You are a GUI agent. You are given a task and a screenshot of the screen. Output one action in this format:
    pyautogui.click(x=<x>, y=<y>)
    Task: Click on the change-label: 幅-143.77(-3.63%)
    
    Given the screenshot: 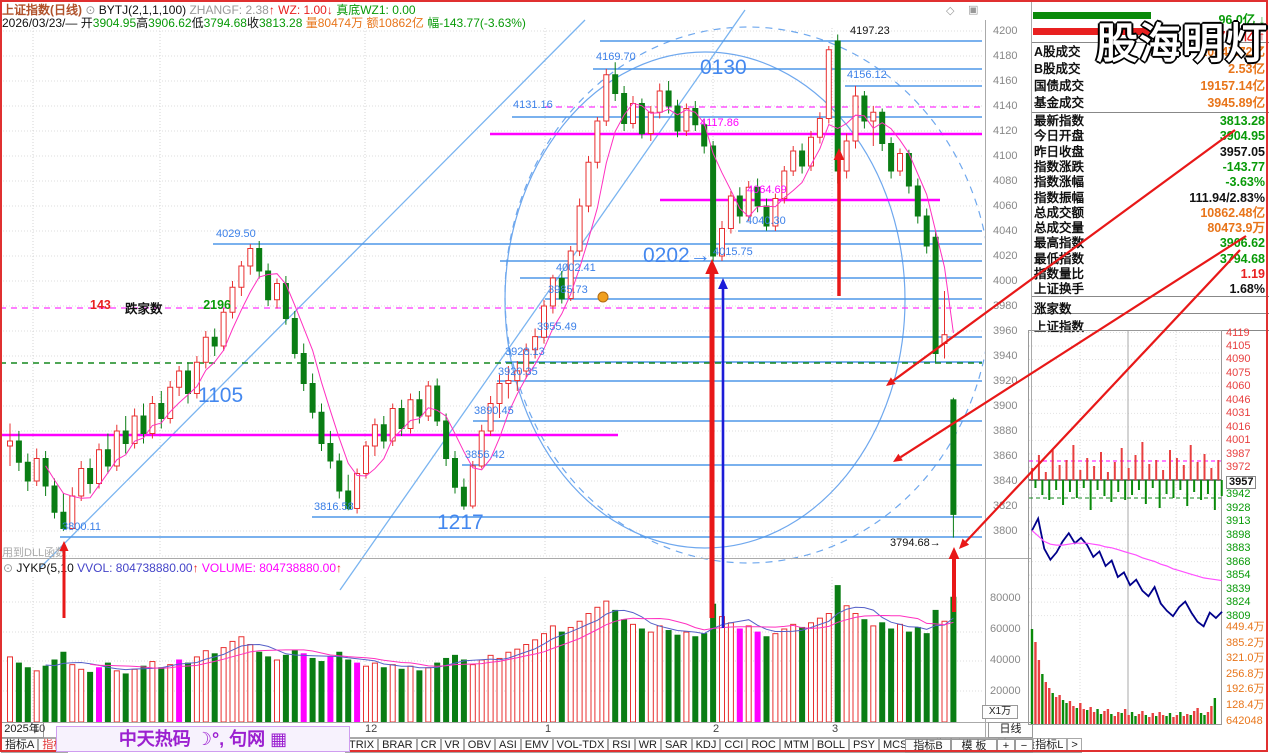 What is the action you would take?
    pyautogui.click(x=476, y=23)
    